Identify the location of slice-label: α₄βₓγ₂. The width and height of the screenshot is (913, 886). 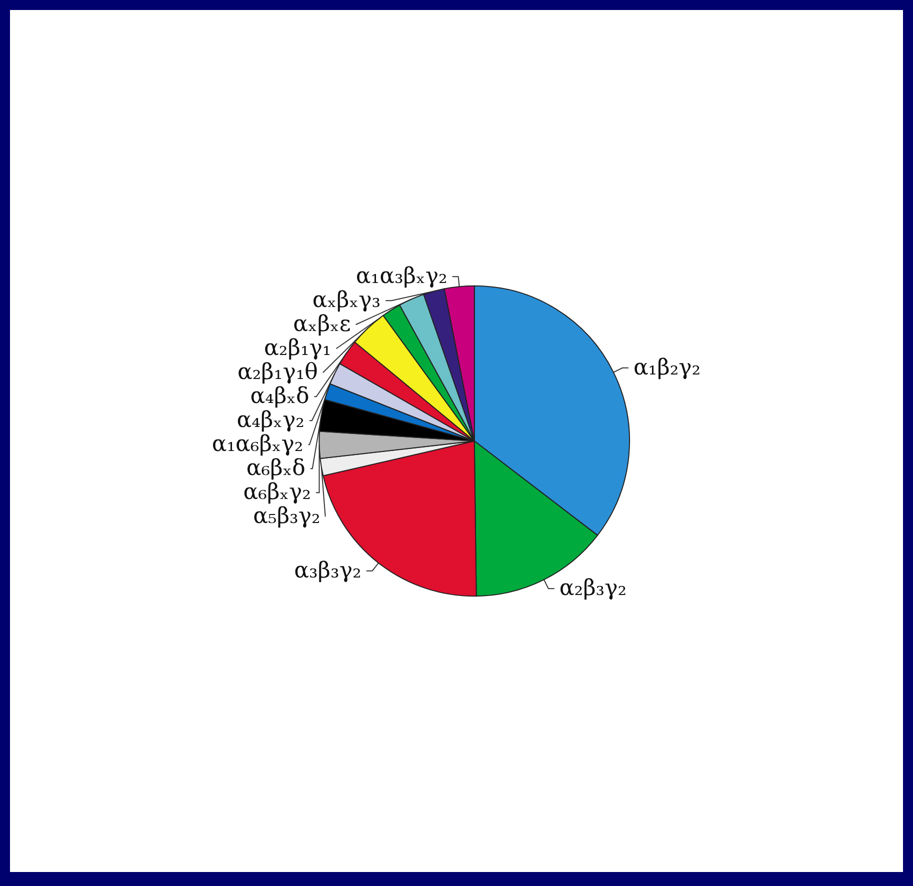
(270, 421).